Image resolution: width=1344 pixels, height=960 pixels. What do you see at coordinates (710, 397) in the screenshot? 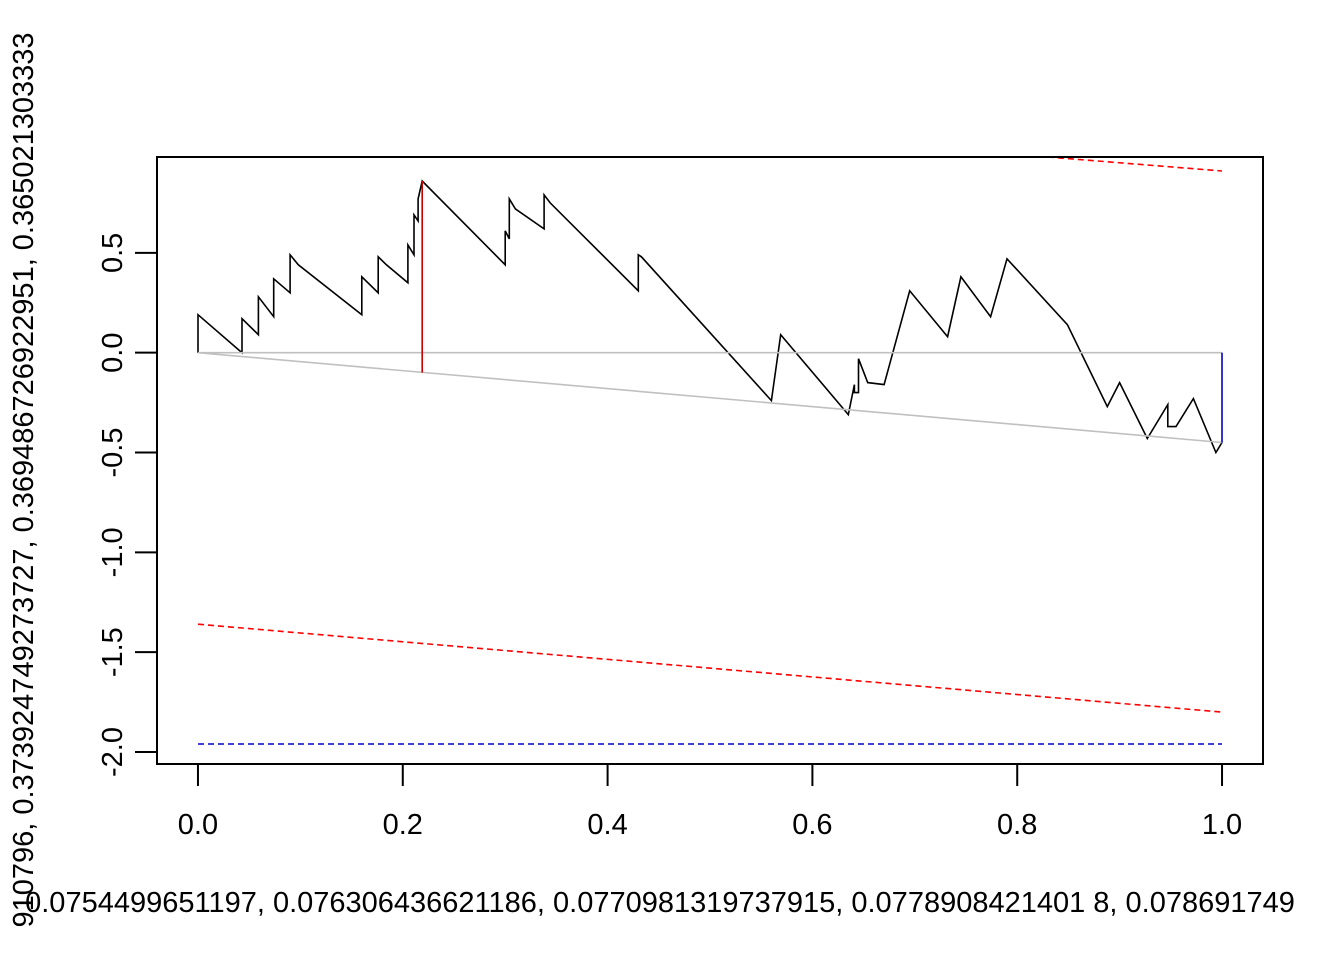
I see `series-trend-line` at bounding box center [710, 397].